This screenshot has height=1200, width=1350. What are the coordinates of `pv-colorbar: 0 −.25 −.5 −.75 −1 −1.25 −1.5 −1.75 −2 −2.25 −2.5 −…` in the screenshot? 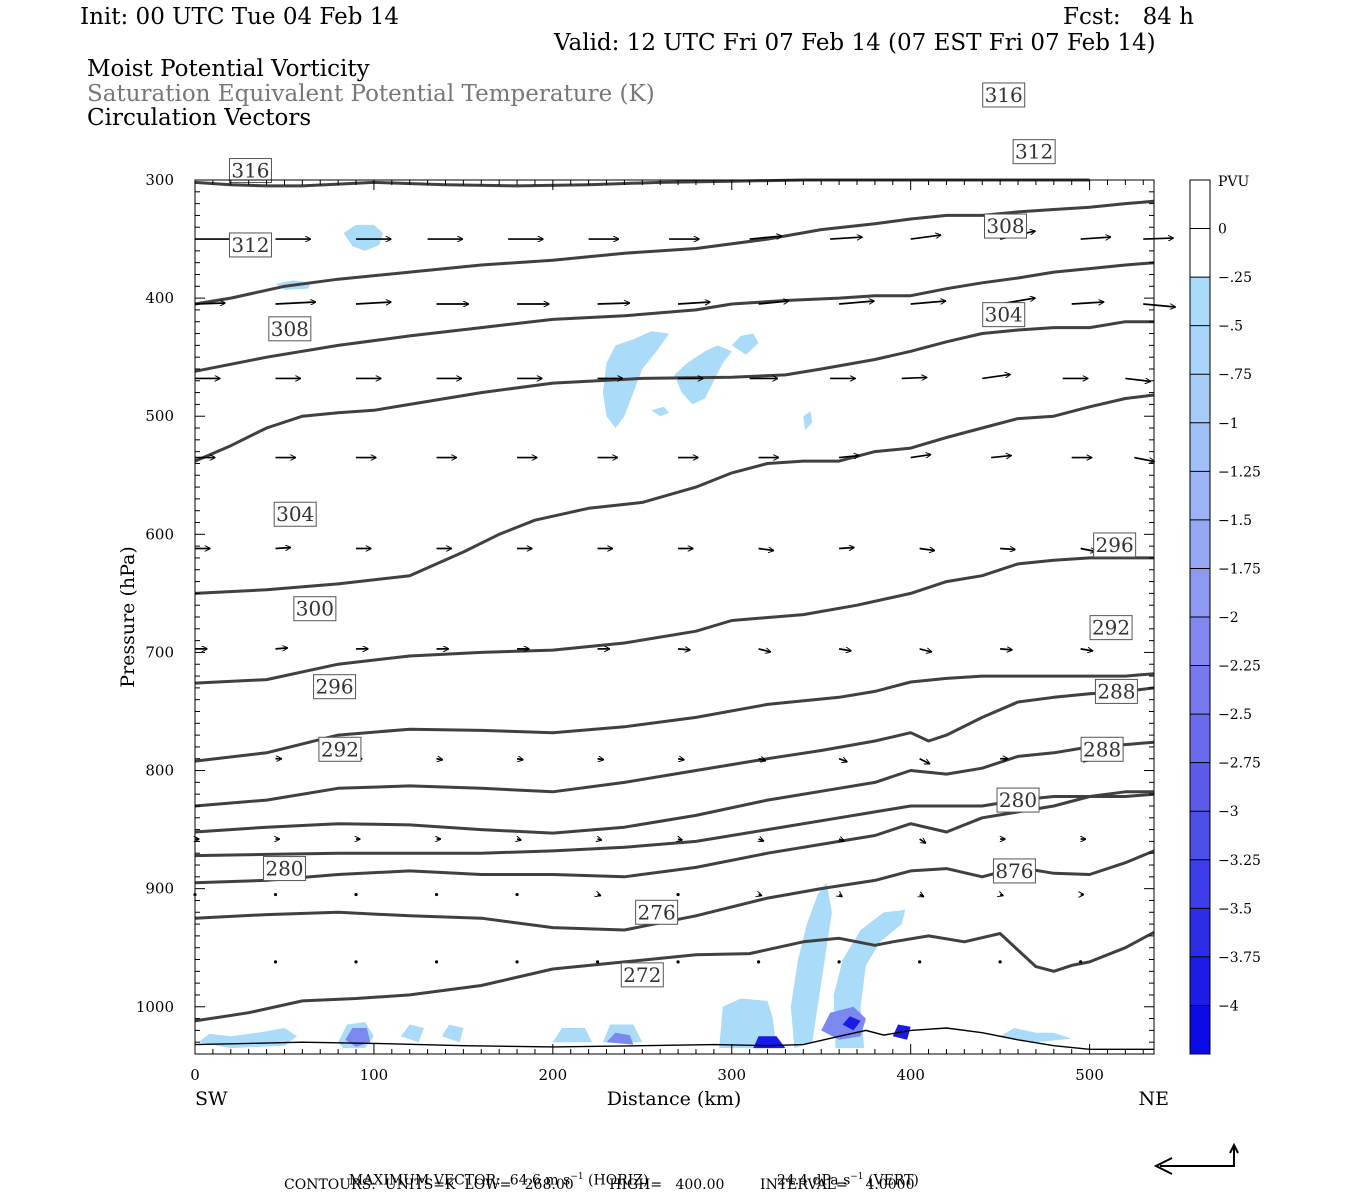 It's located at (1225, 617).